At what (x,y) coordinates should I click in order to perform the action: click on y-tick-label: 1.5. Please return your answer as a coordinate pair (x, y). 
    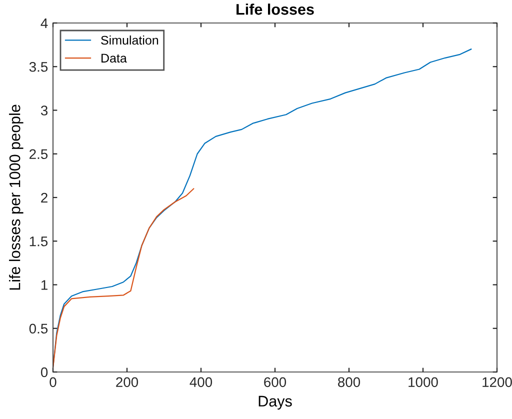
    Looking at the image, I should click on (39, 241).